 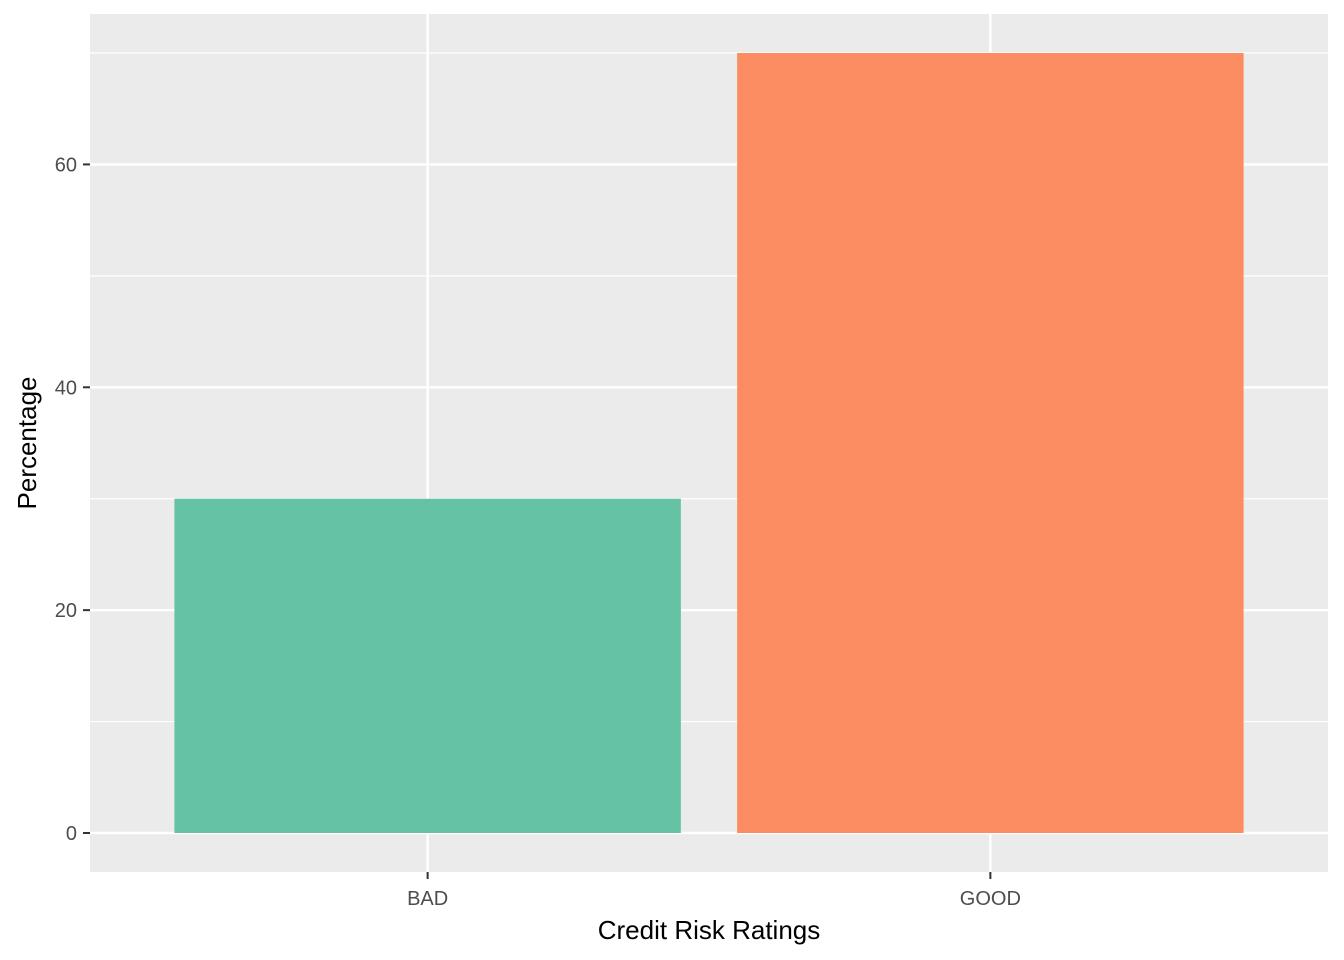 I want to click on x-tick-label: GOOD, so click(x=990, y=899).